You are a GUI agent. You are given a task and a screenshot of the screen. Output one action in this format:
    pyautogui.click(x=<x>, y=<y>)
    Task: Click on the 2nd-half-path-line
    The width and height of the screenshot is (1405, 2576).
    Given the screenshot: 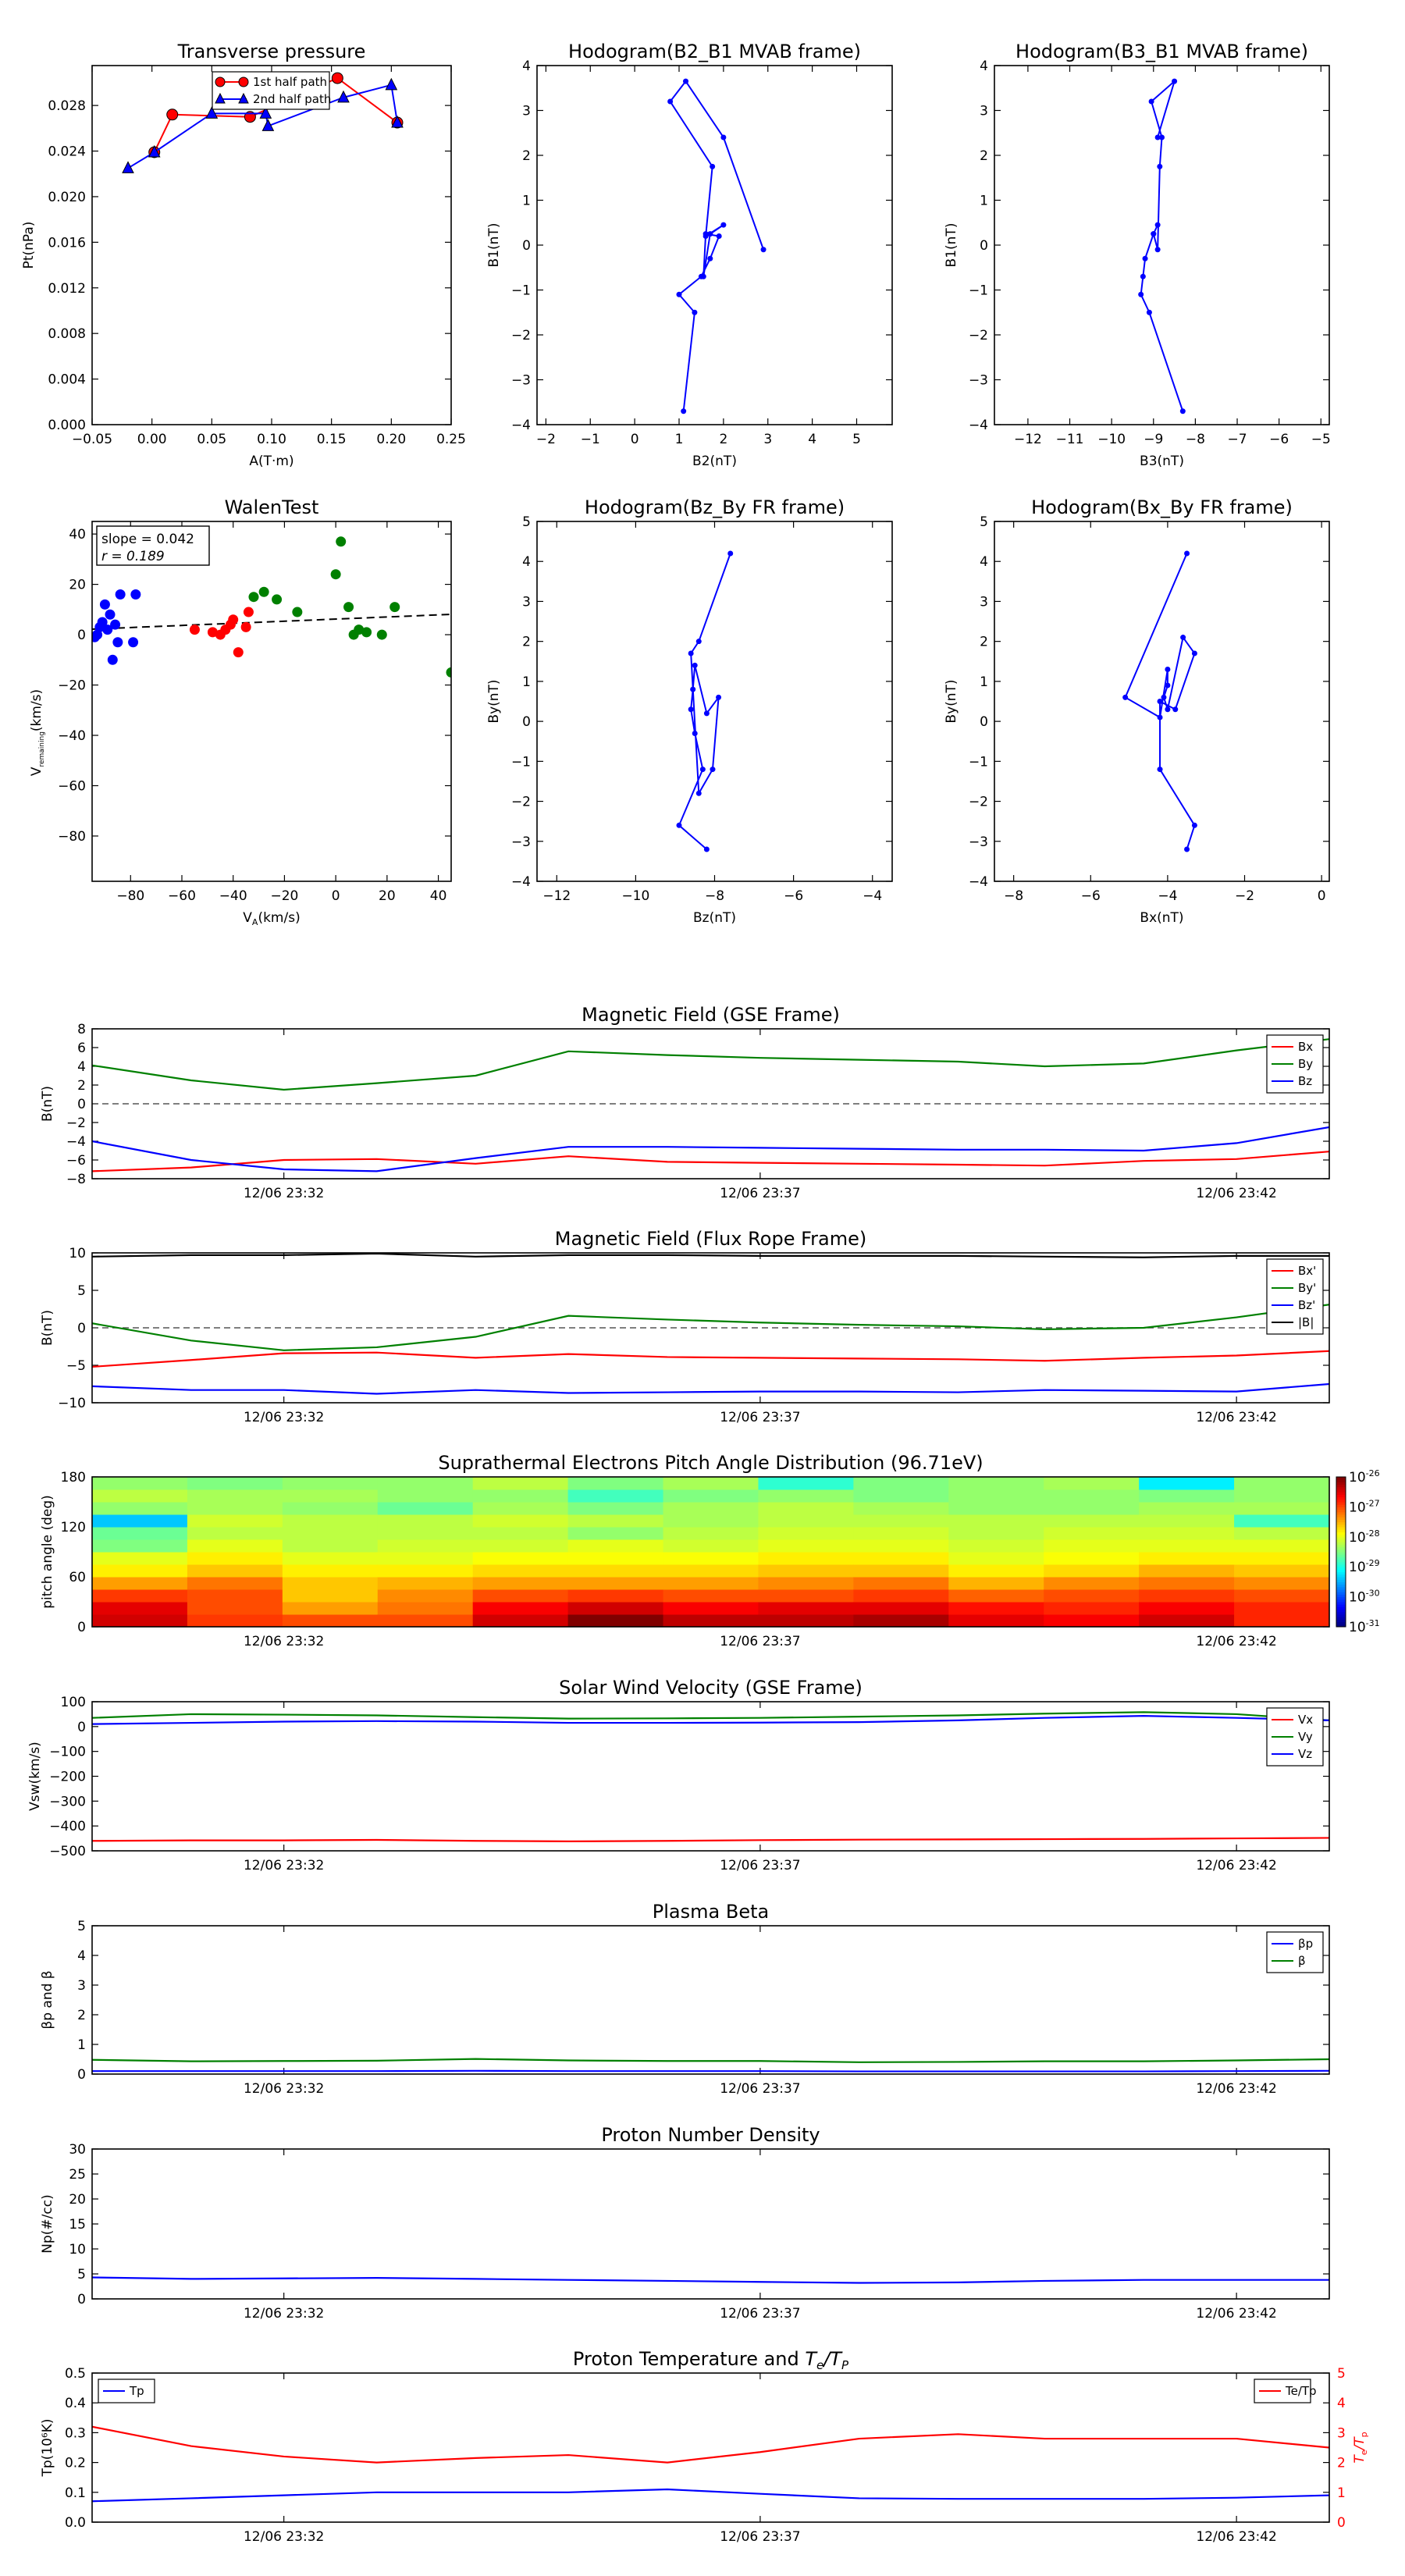 What is the action you would take?
    pyautogui.click(x=262, y=126)
    